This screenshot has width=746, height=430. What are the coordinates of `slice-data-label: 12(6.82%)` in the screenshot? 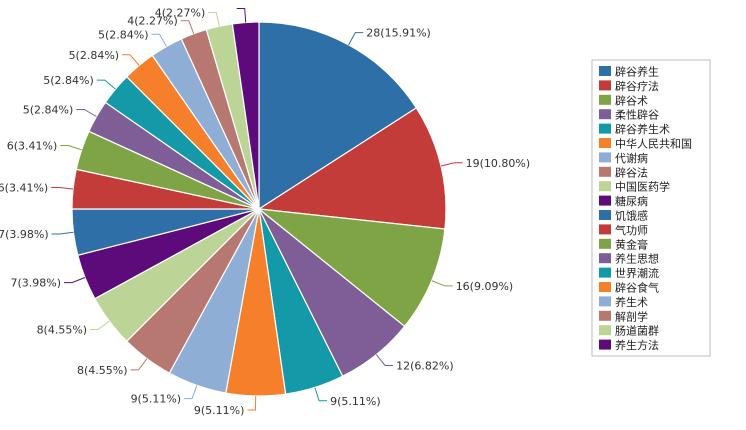 It's located at (425, 366).